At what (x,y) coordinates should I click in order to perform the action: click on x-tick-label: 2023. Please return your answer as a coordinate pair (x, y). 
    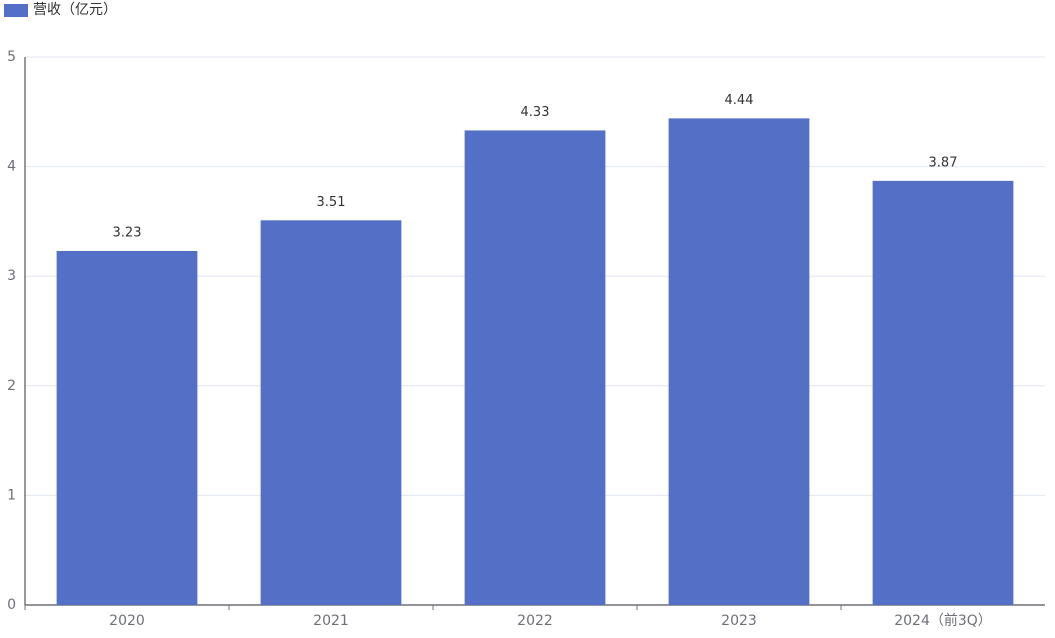
    Looking at the image, I should click on (739, 621).